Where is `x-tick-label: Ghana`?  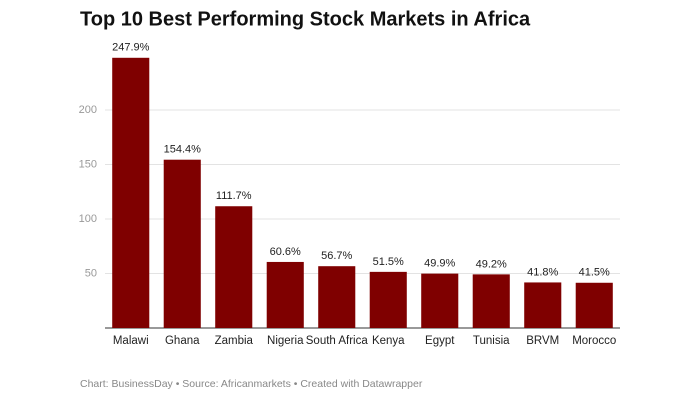 x-tick-label: Ghana is located at coordinates (182, 341).